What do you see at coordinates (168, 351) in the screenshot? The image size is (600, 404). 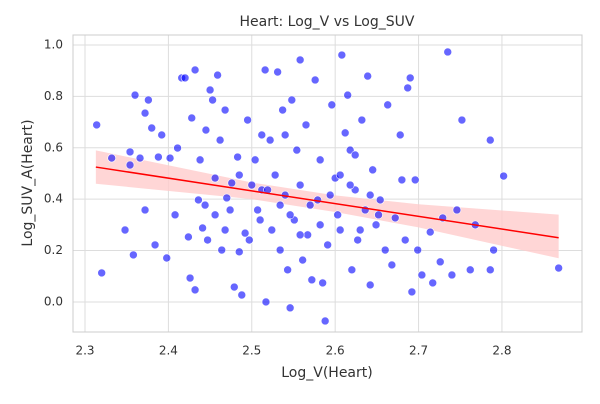 I see `x-tick-label: 2.4` at bounding box center [168, 351].